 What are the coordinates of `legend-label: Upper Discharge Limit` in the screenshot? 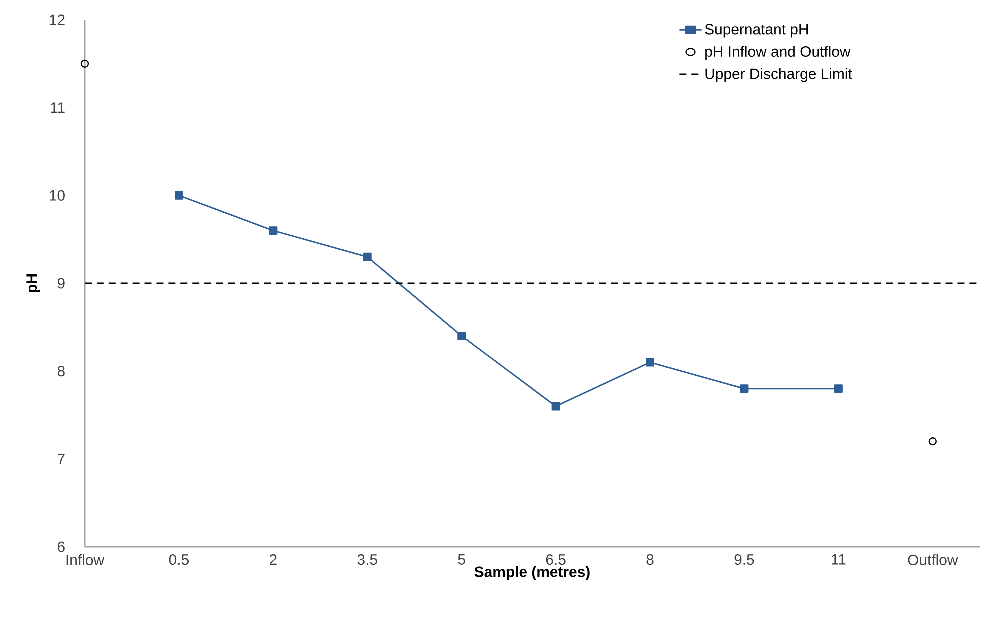 It's located at (779, 75).